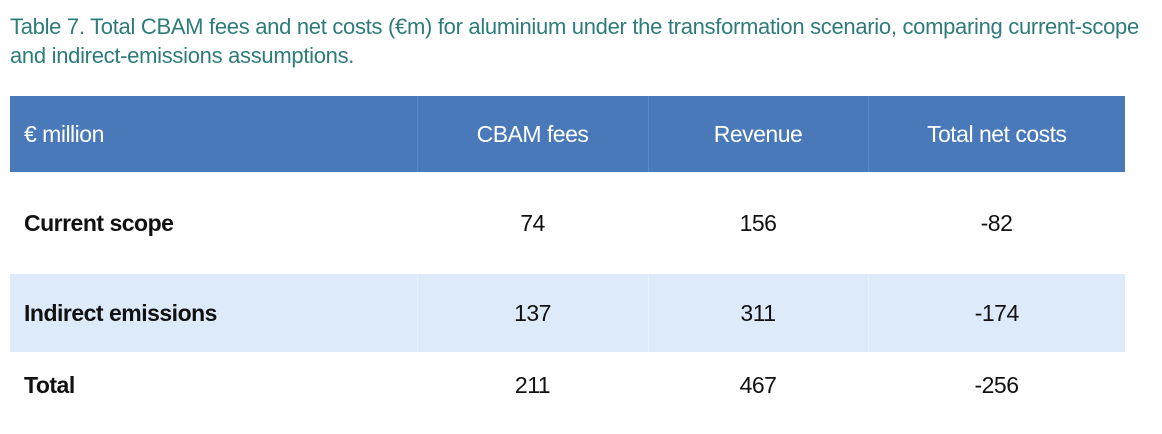 Image resolution: width=1162 pixels, height=434 pixels. Describe the element at coordinates (758, 134) in the screenshot. I see `header-revenue: Revenue` at that location.